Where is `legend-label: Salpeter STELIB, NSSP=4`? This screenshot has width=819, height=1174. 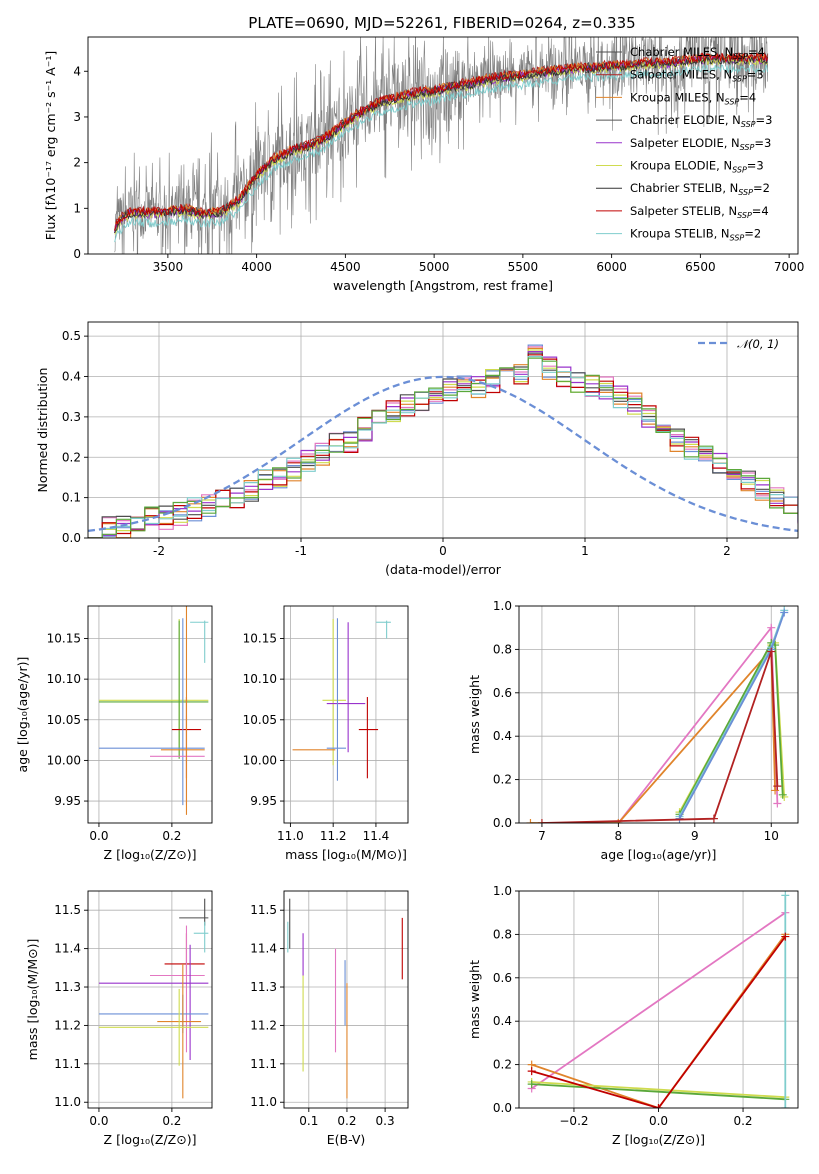 legend-label: Salpeter STELIB, NSSP=4 is located at coordinates (699, 212).